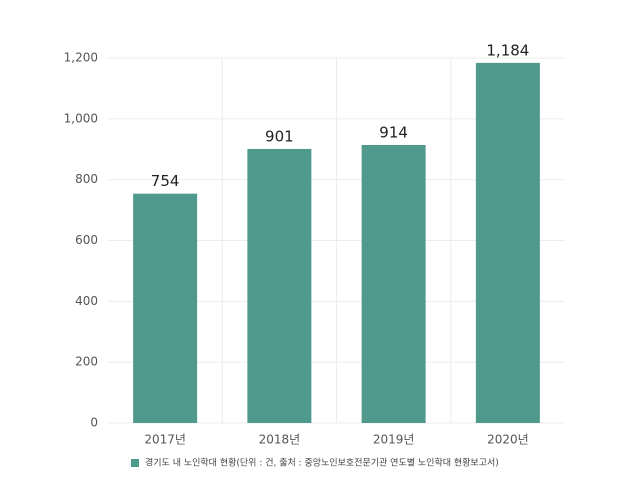 This screenshot has width=625, height=503. Describe the element at coordinates (86, 240) in the screenshot. I see `y-tick-label: 600` at that location.